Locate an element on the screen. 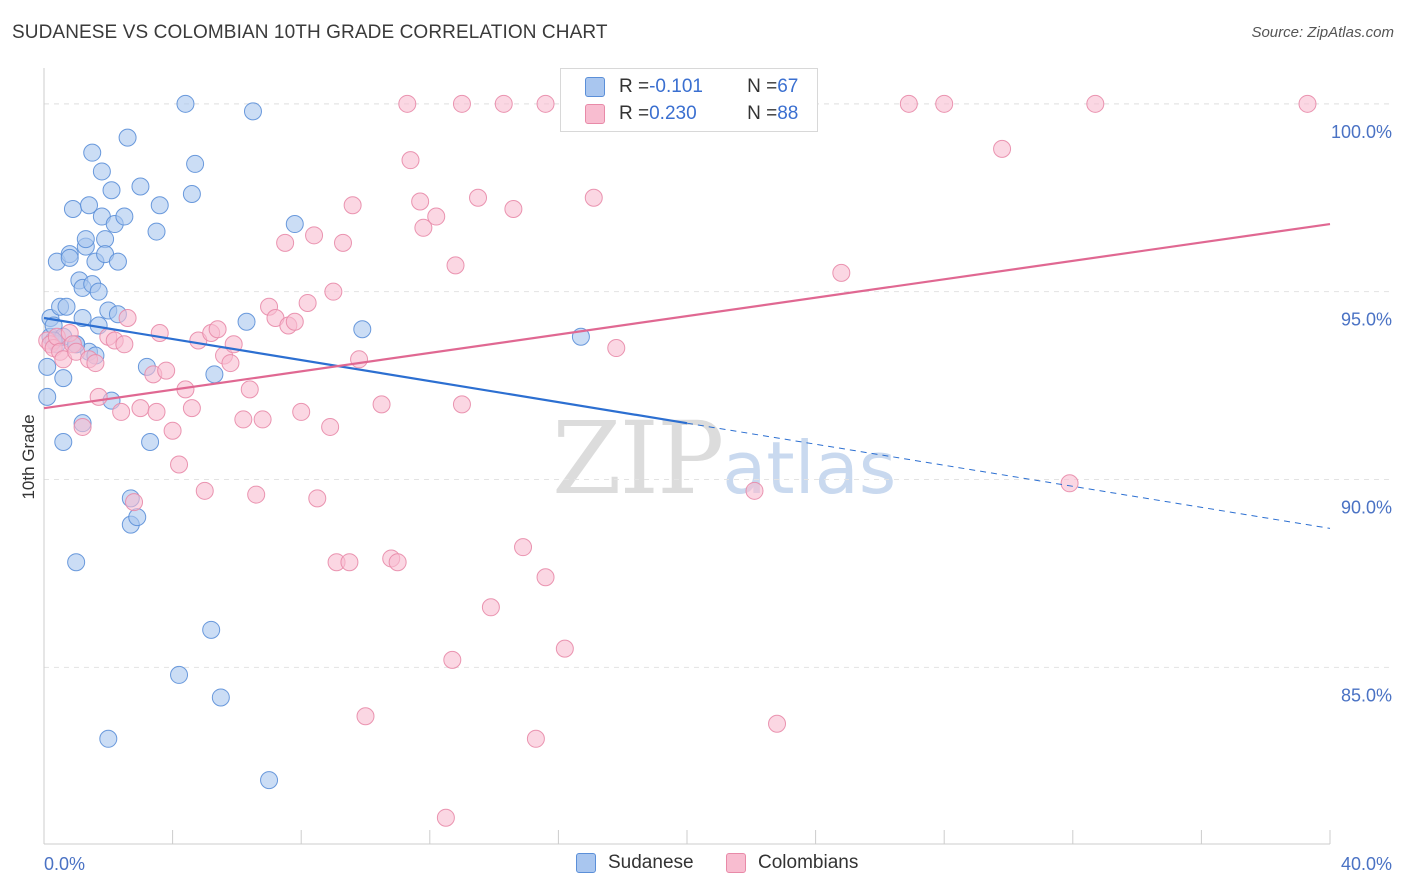 The image size is (1406, 892). series-label-sudanese: Sudanese is located at coordinates (651, 862).